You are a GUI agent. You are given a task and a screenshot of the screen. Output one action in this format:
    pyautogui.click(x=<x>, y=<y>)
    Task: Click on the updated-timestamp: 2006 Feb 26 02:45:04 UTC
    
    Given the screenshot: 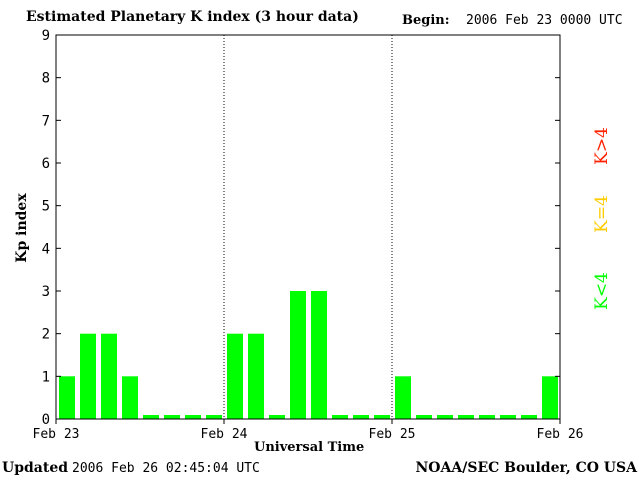 What is the action you would take?
    pyautogui.click(x=166, y=468)
    